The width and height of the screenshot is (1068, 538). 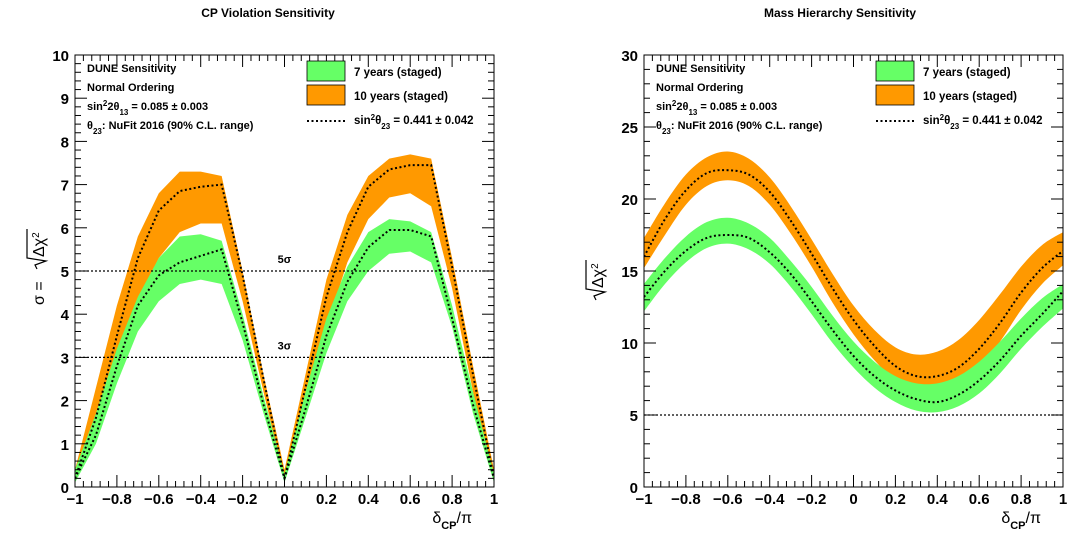 What do you see at coordinates (65, 229) in the screenshot?
I see `y-tick-label: 6` at bounding box center [65, 229].